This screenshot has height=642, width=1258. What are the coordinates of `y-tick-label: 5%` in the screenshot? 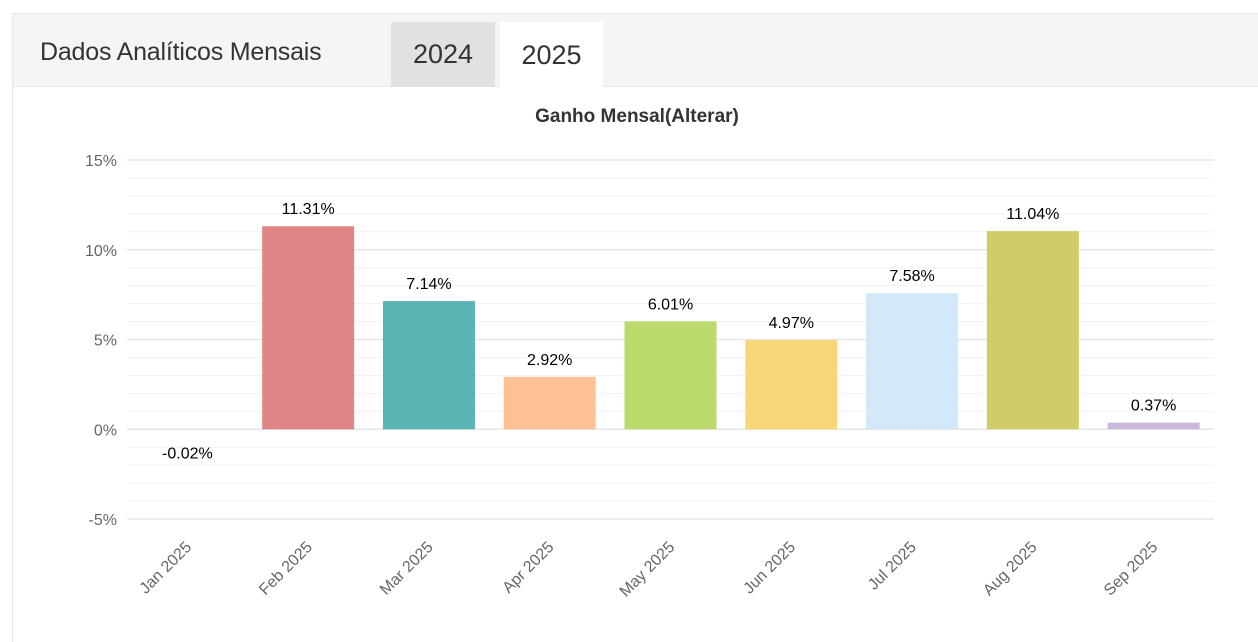 It's located at (105, 341).